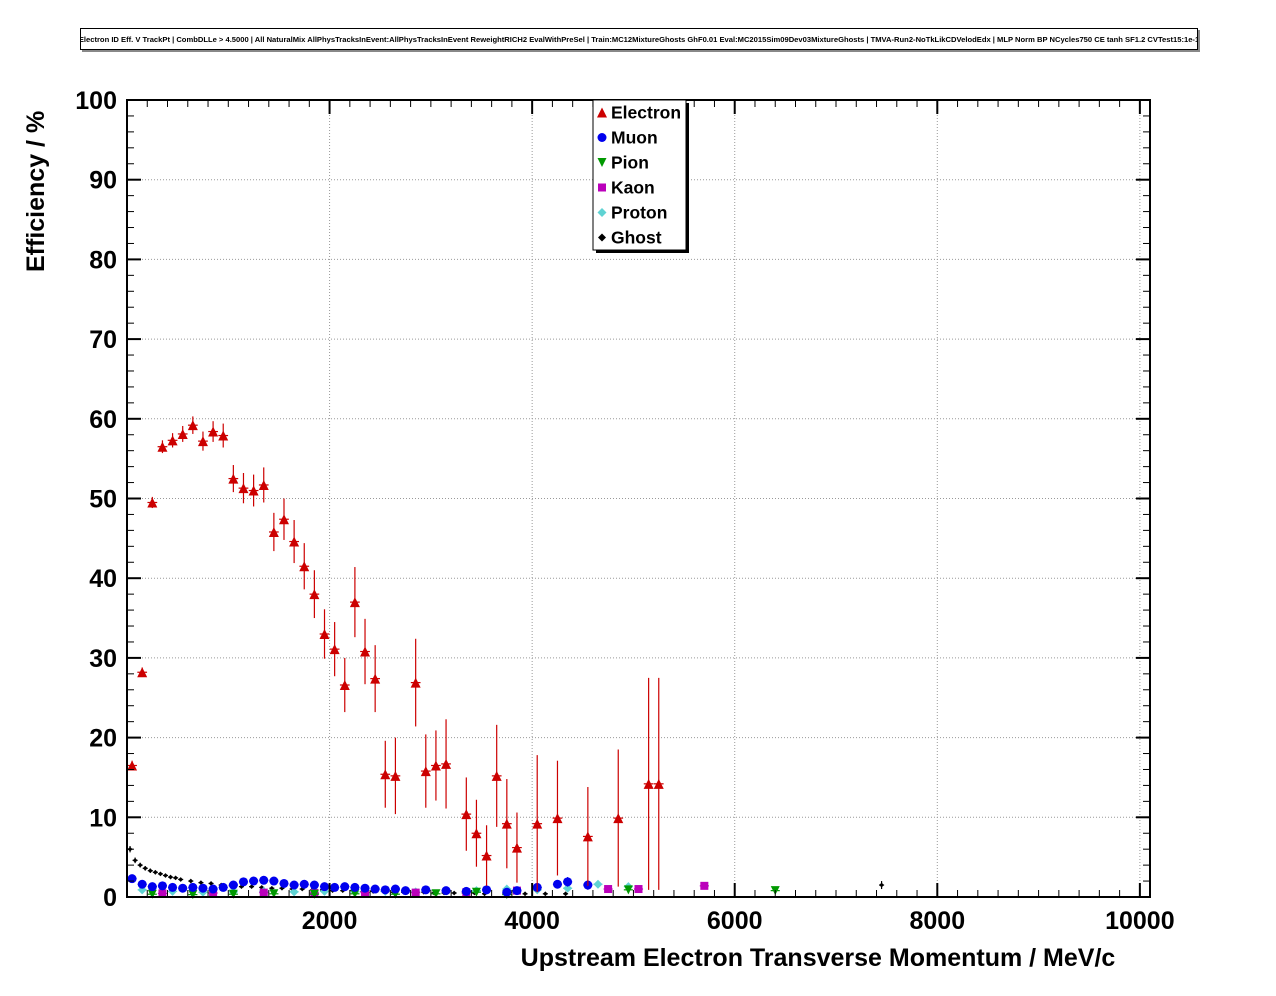 The height and width of the screenshot is (996, 1276). What do you see at coordinates (103, 659) in the screenshot?
I see `y-tick-label: 30` at bounding box center [103, 659].